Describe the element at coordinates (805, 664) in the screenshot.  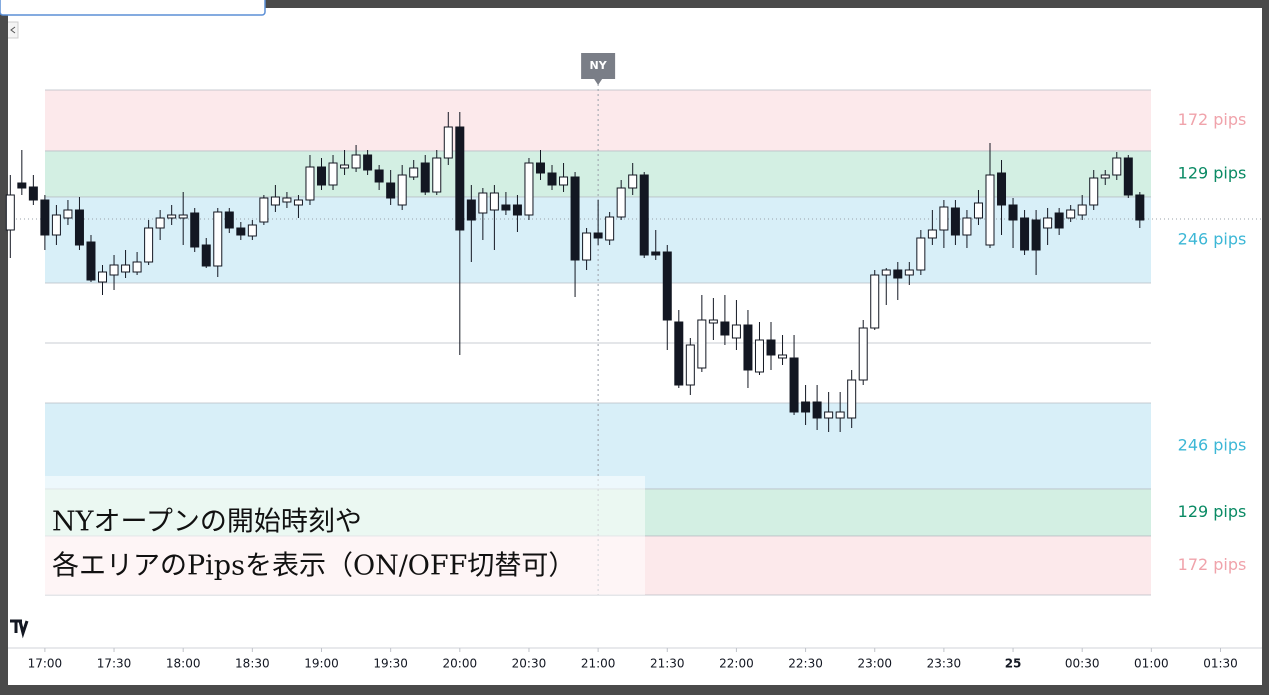
I see `x-tick-label: 22:30` at that location.